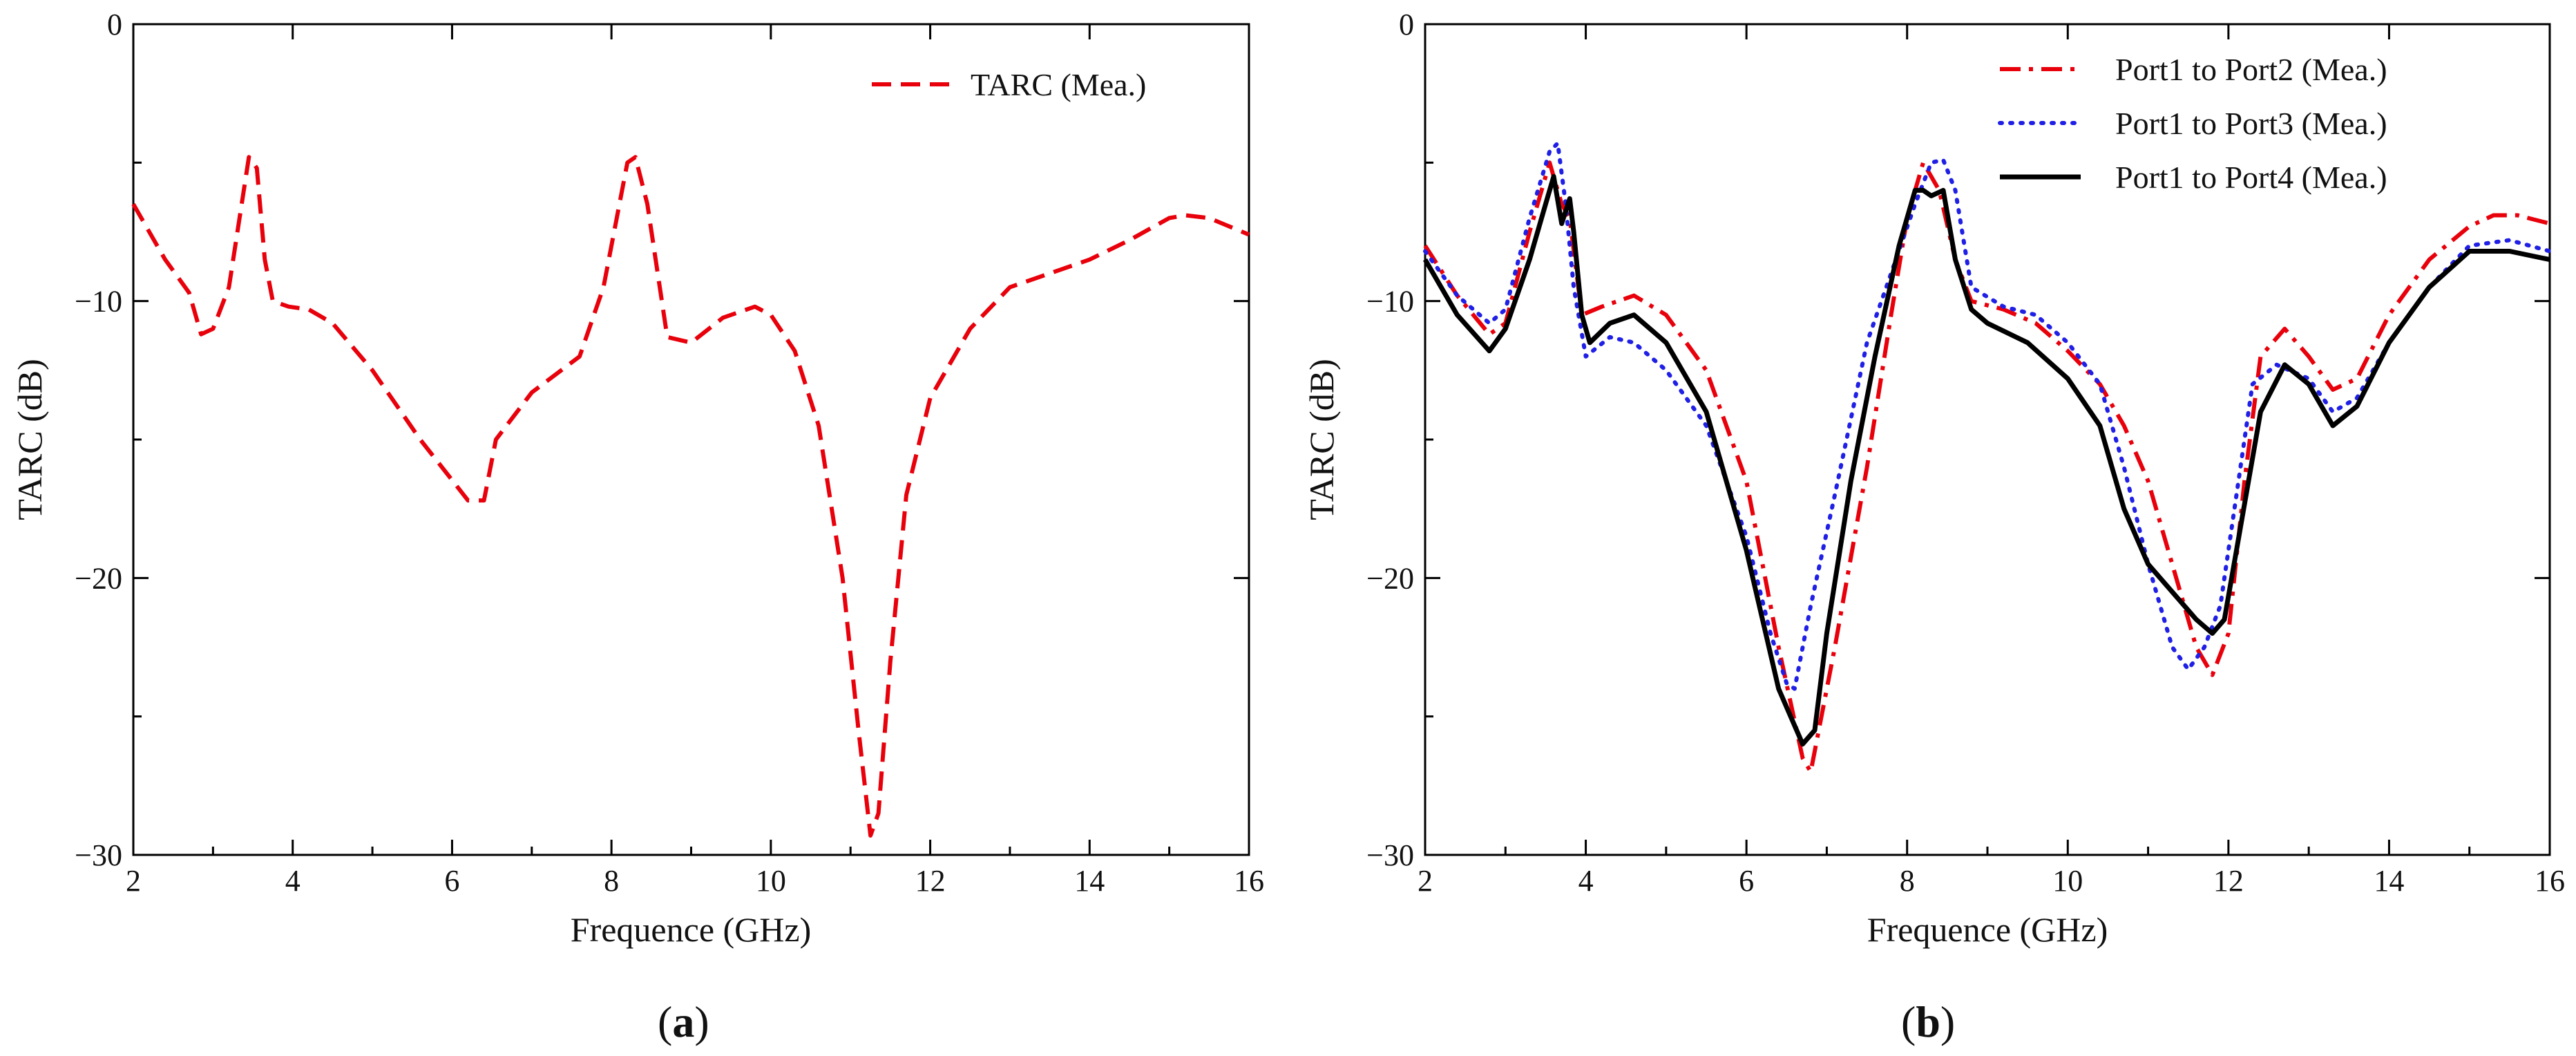 The width and height of the screenshot is (2576, 1056). What do you see at coordinates (1321, 439) in the screenshot?
I see `y-axis-title-b: TARC (dB)` at bounding box center [1321, 439].